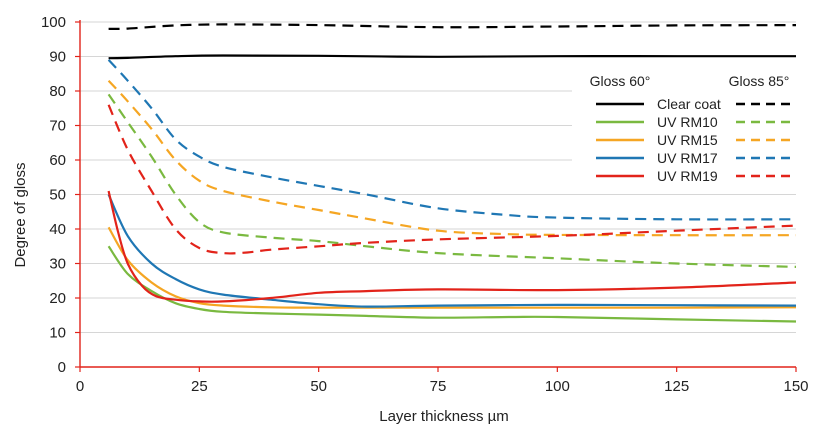  I want to click on x-tick-label-150: 150, so click(795, 386).